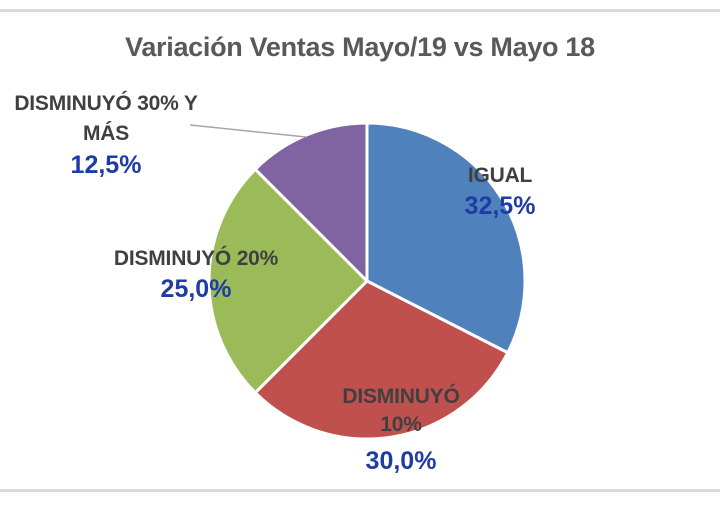 This screenshot has height=519, width=720. I want to click on data-label-disminuyo-10: DISMINUYÓ 10% 30,0%, so click(401, 430).